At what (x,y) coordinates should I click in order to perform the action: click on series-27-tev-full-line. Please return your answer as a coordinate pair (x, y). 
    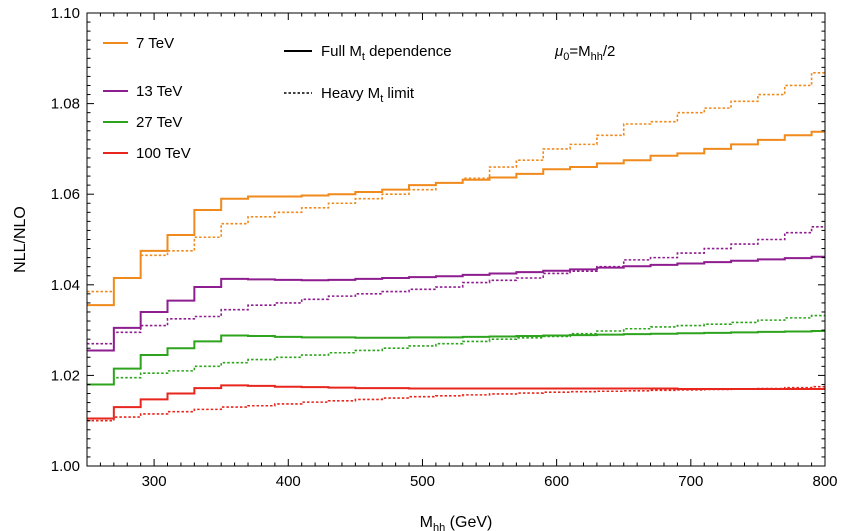
    Looking at the image, I should click on (456, 358).